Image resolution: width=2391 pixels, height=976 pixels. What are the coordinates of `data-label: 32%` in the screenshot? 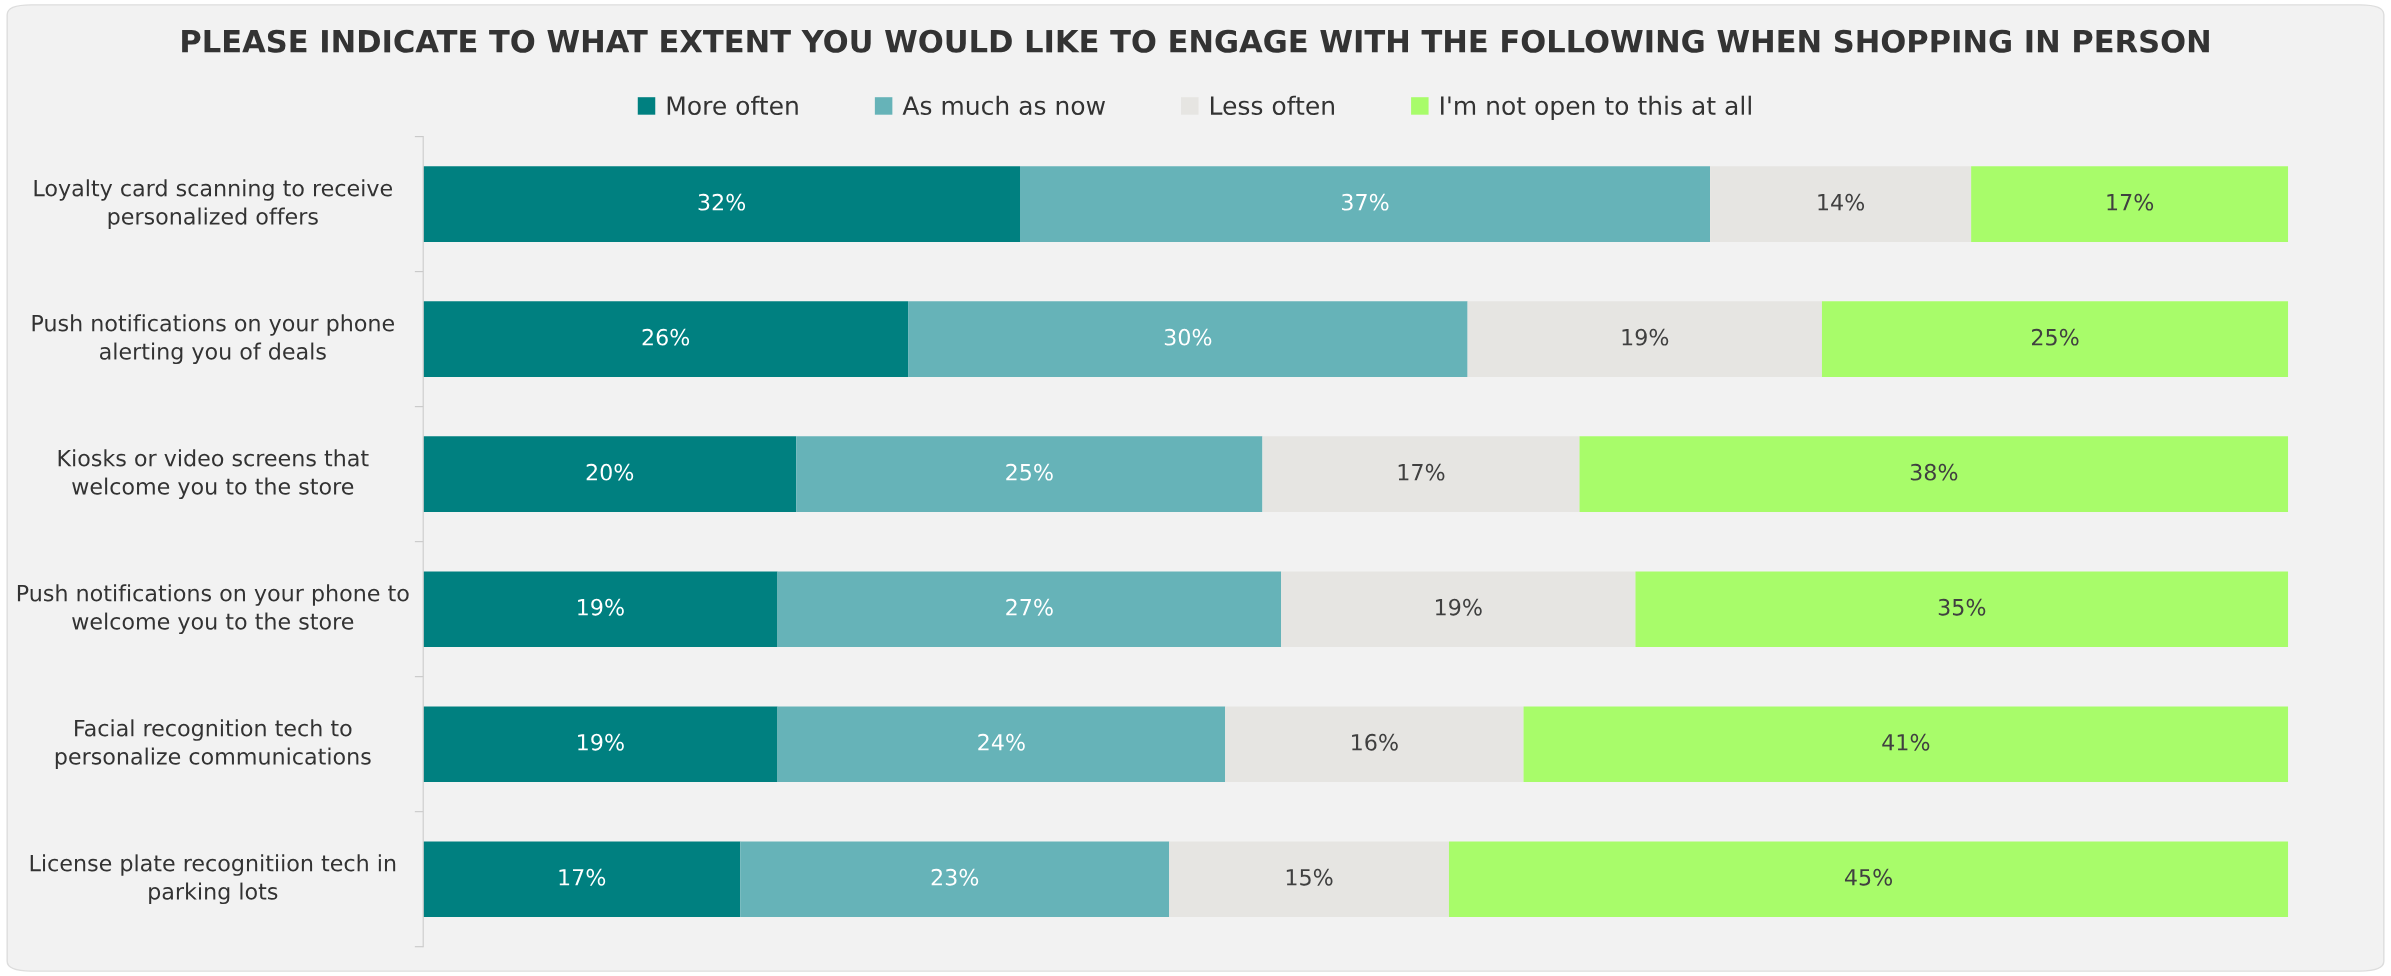 It's located at (722, 202).